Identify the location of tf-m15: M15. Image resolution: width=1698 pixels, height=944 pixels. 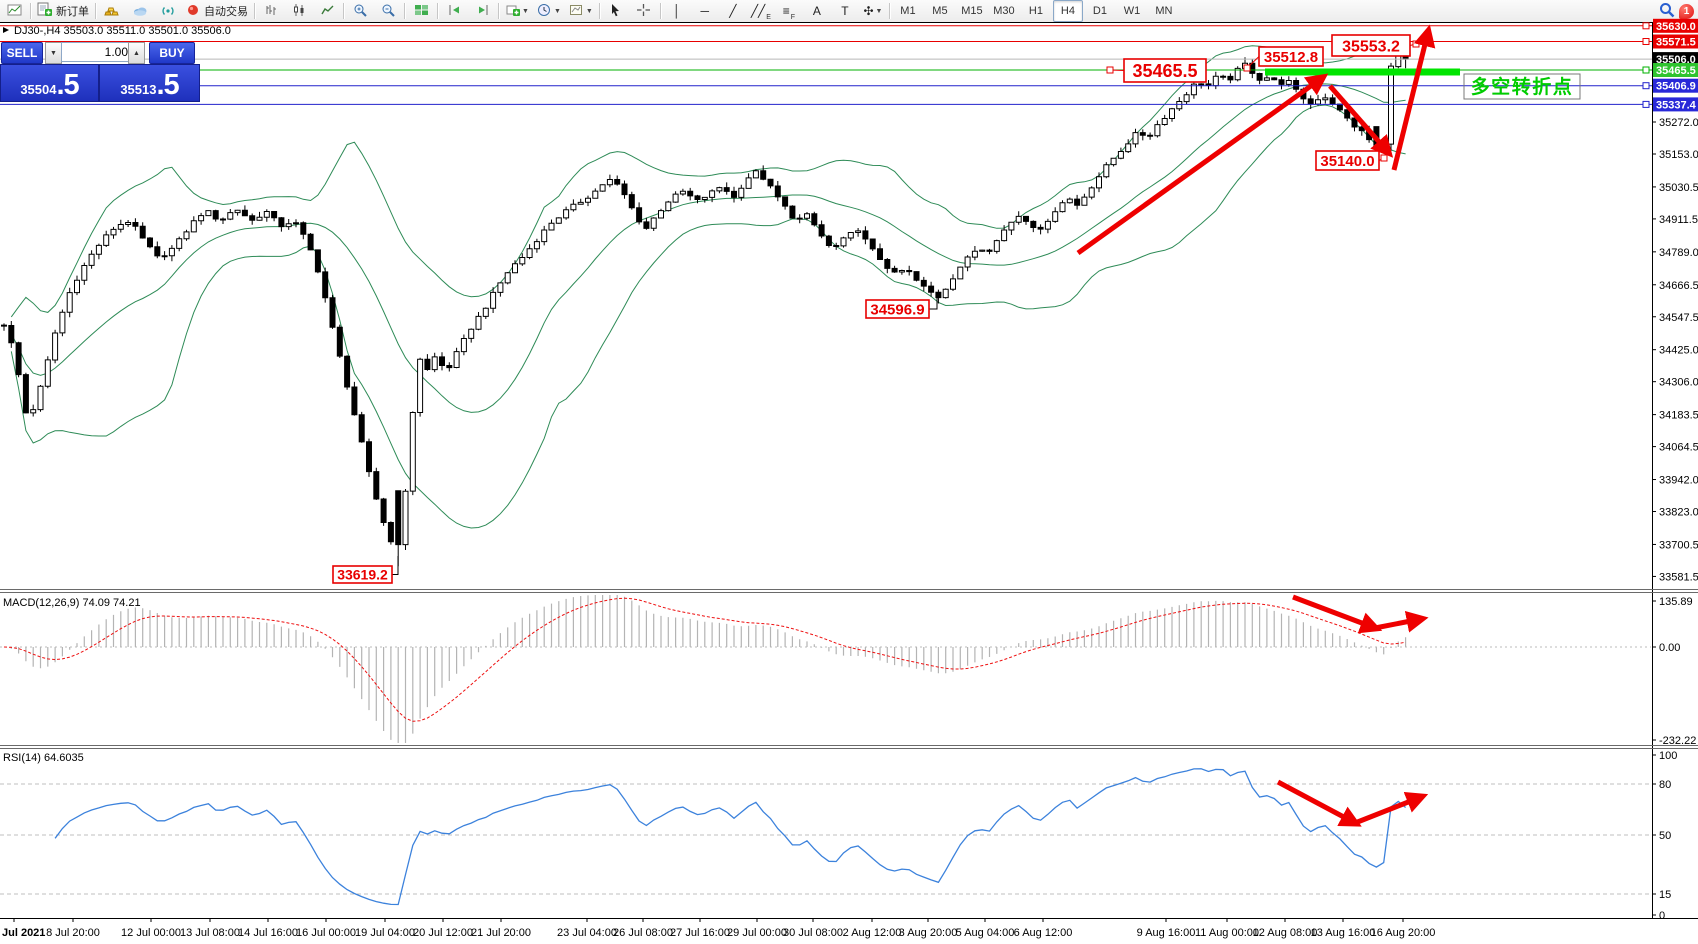
(972, 11).